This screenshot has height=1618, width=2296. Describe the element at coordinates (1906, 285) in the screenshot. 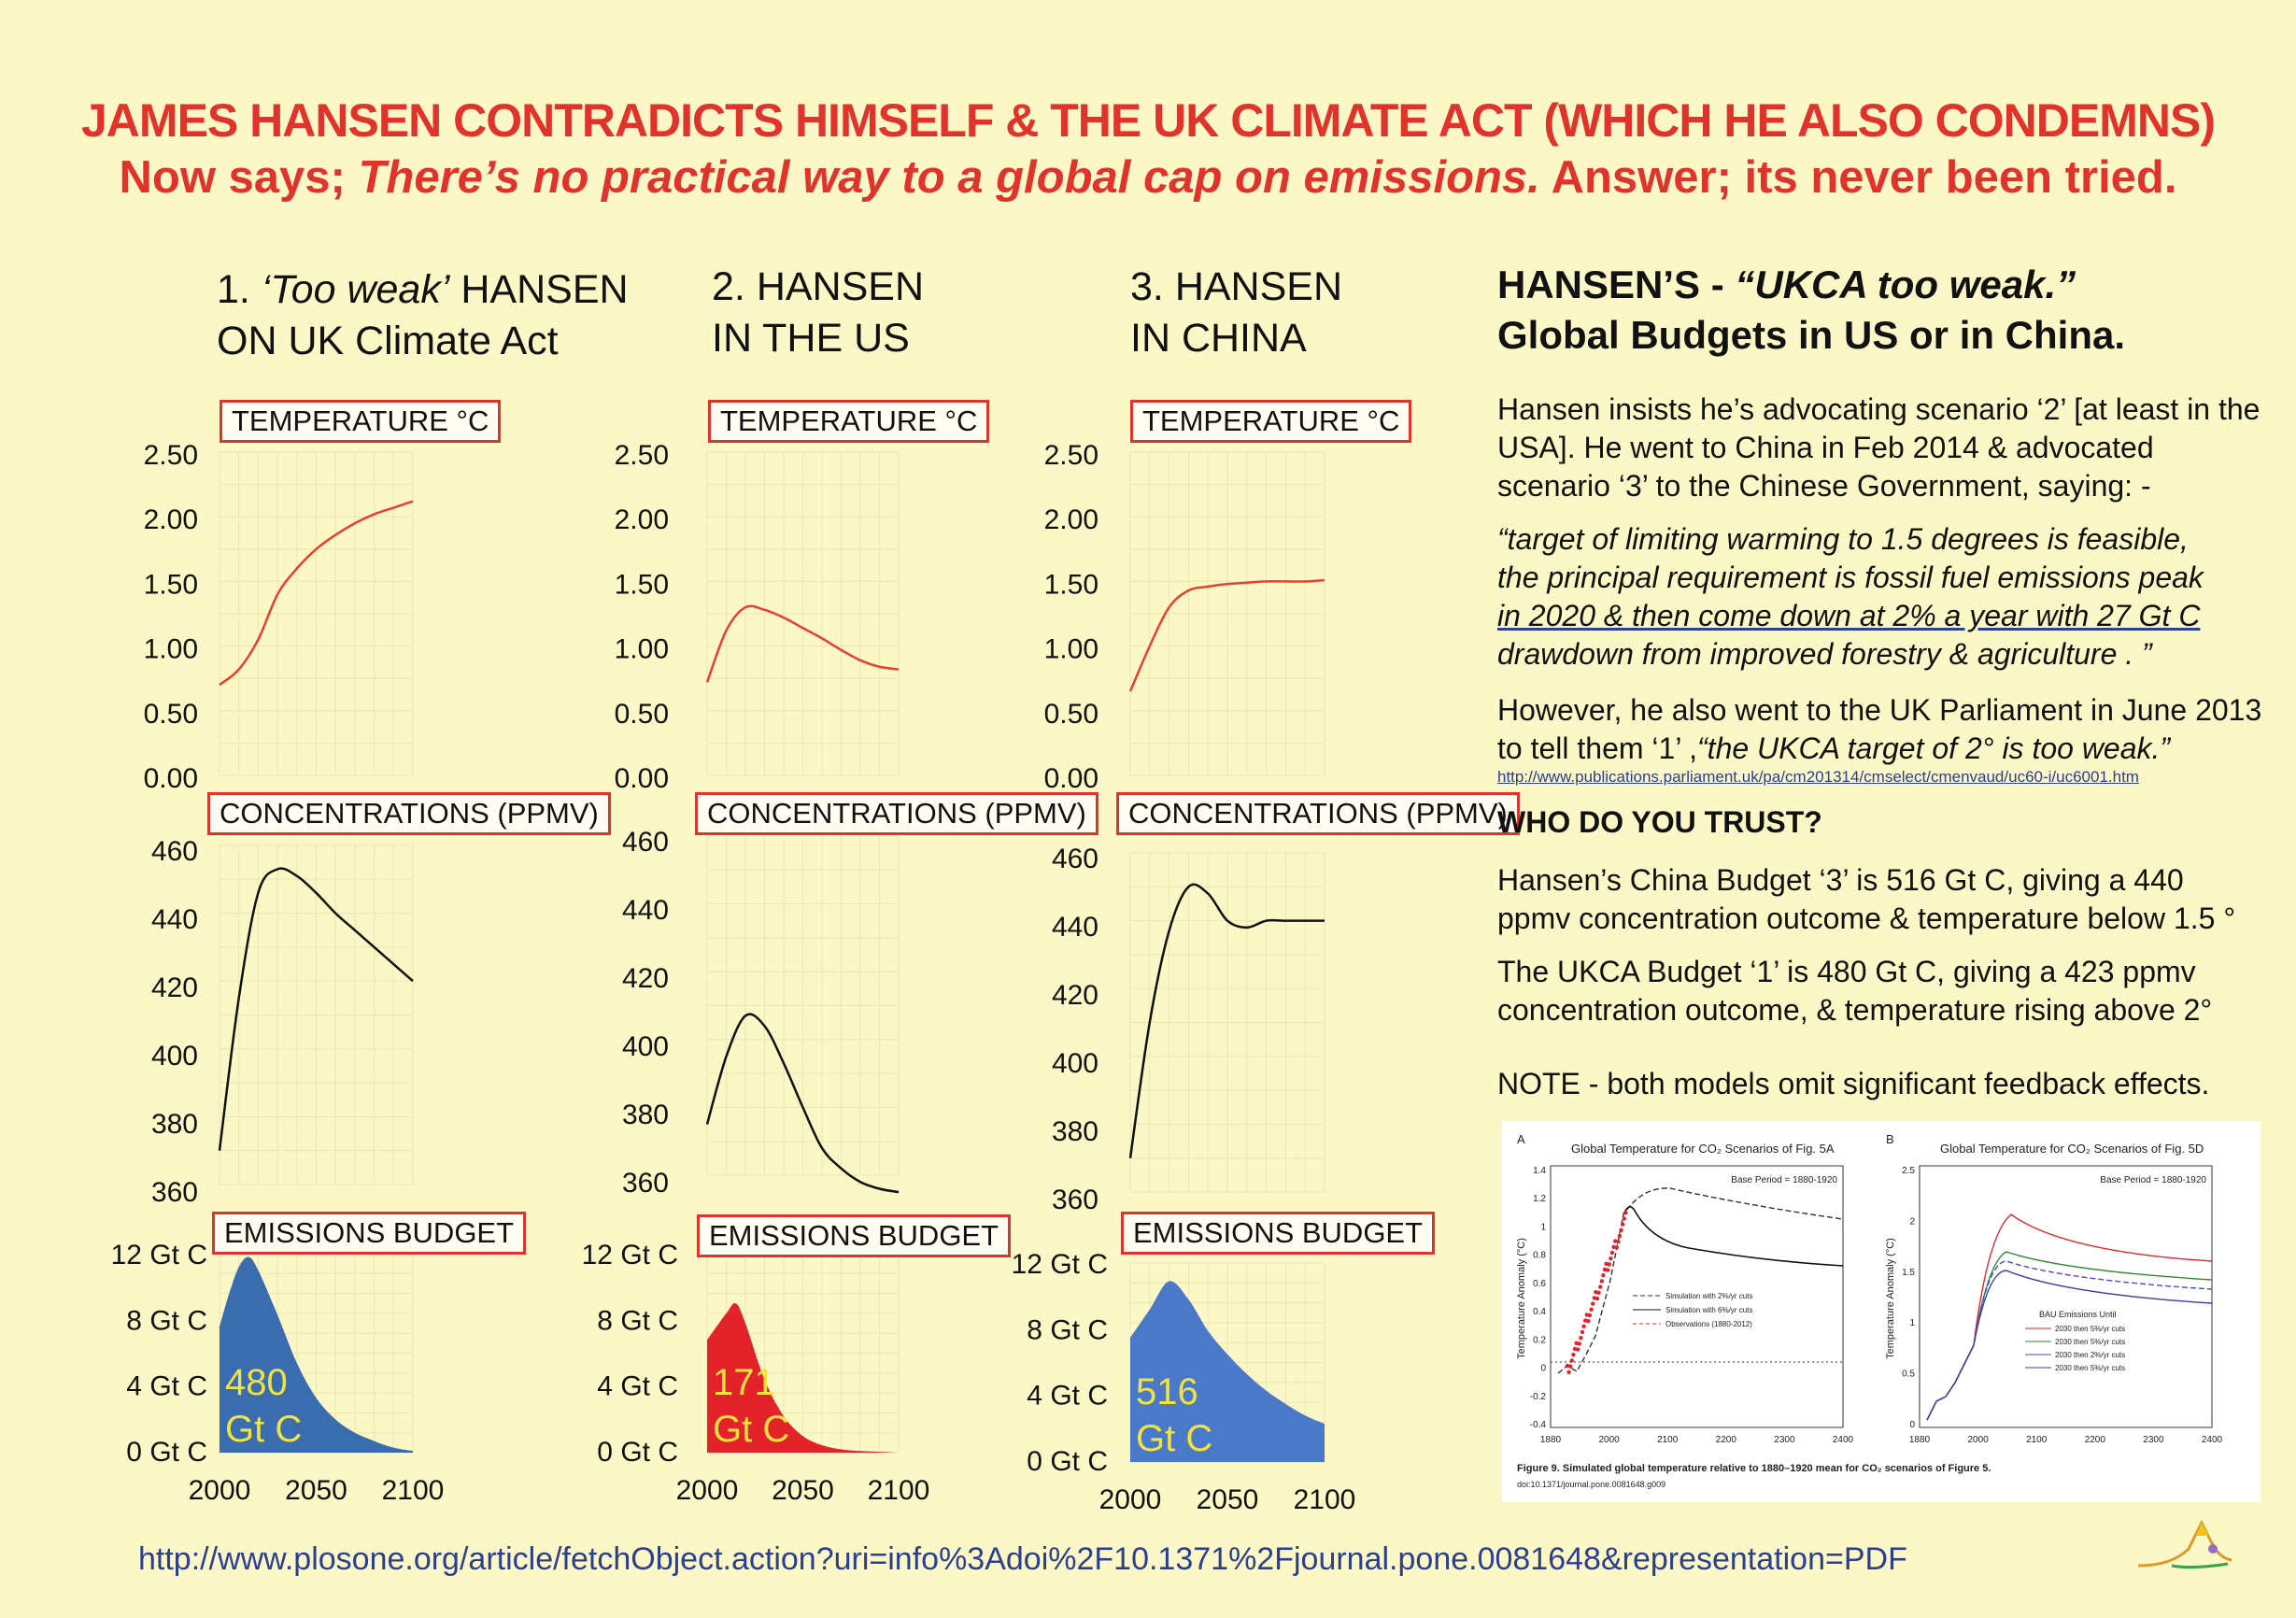

I see `right-heading-italic: “UKCA too weak.”` at that location.